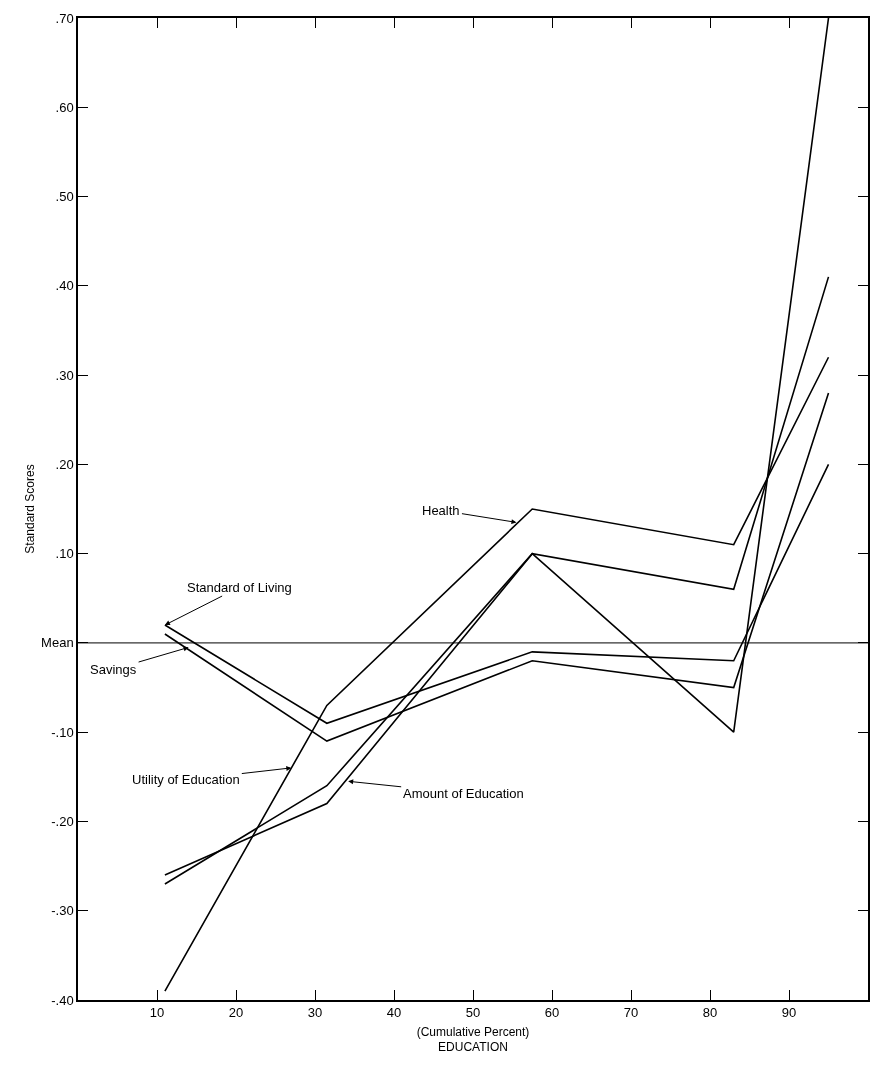  Describe the element at coordinates (64, 554) in the screenshot. I see `y-tick-label: .10` at that location.